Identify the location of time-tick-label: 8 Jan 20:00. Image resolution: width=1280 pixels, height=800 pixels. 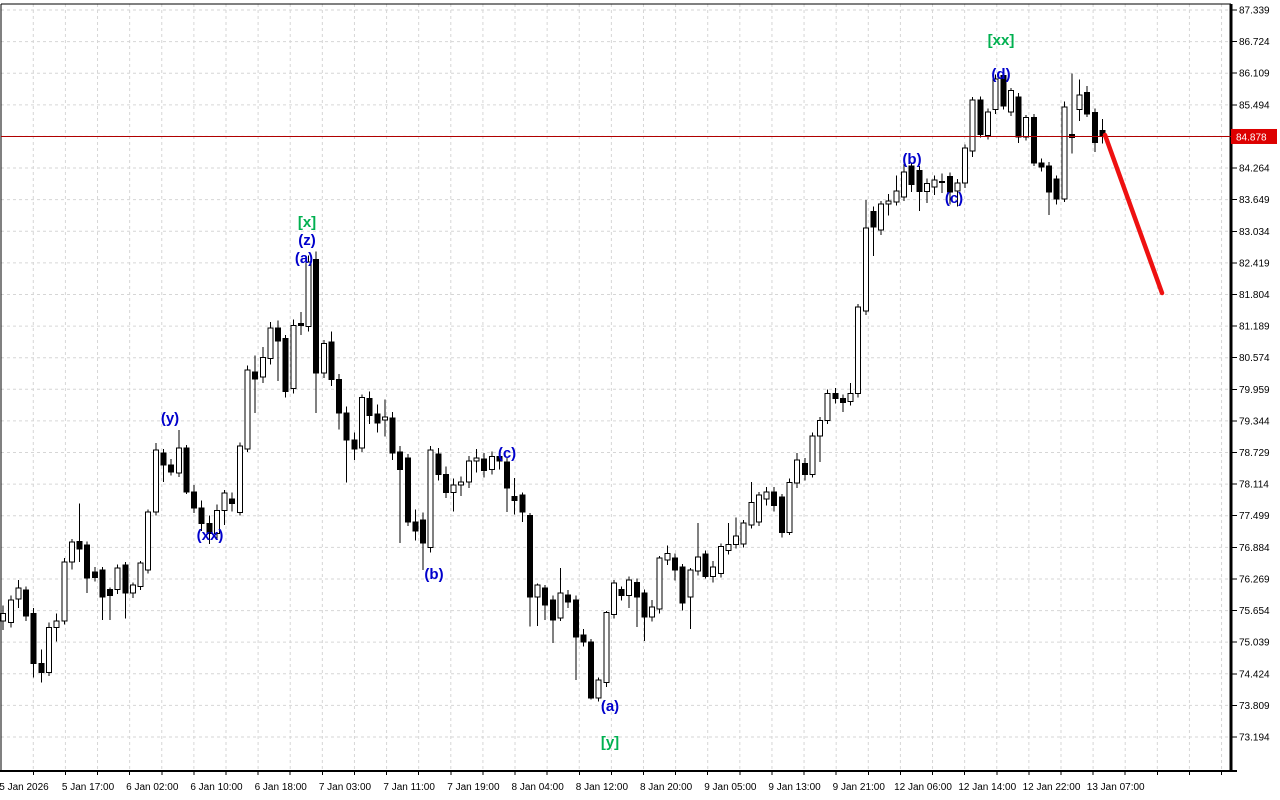
(666, 787).